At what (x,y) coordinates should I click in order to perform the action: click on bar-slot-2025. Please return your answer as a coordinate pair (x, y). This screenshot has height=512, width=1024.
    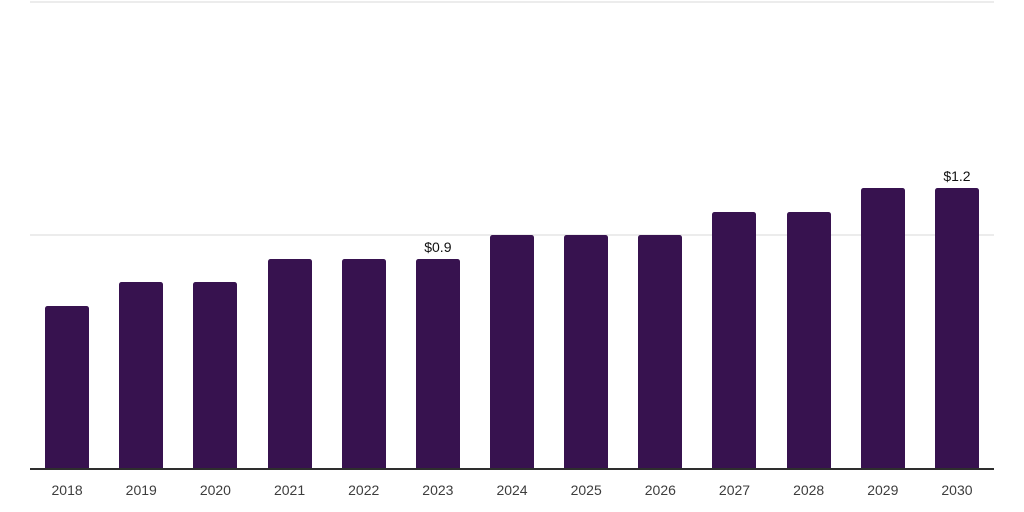
    Looking at the image, I should click on (586, 352).